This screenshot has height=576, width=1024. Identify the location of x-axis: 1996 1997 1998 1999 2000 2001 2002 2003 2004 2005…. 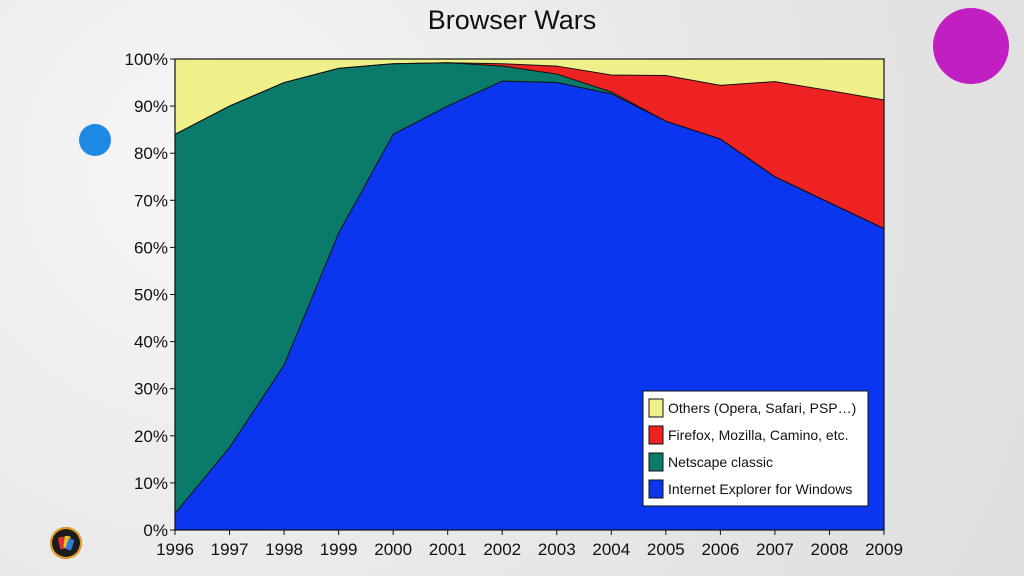
(529, 544).